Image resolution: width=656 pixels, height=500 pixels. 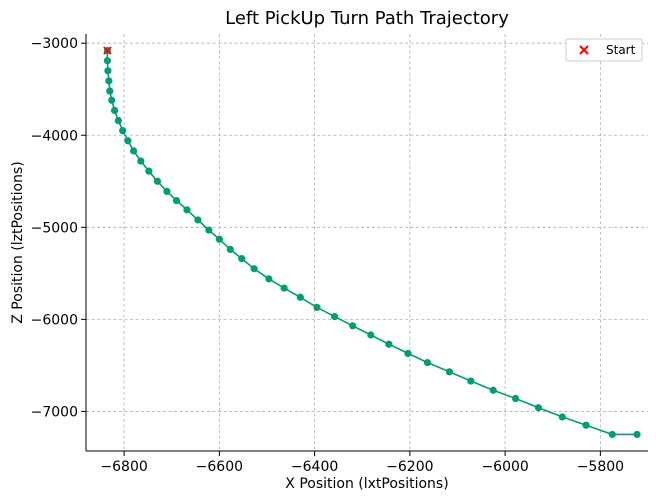 What do you see at coordinates (18, 242) in the screenshot?
I see `y-axis-label: Z Position (lztPositions)` at bounding box center [18, 242].